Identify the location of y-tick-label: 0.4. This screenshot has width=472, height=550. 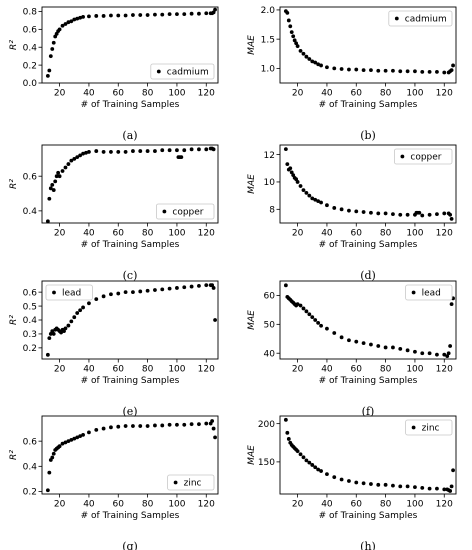
(30, 48).